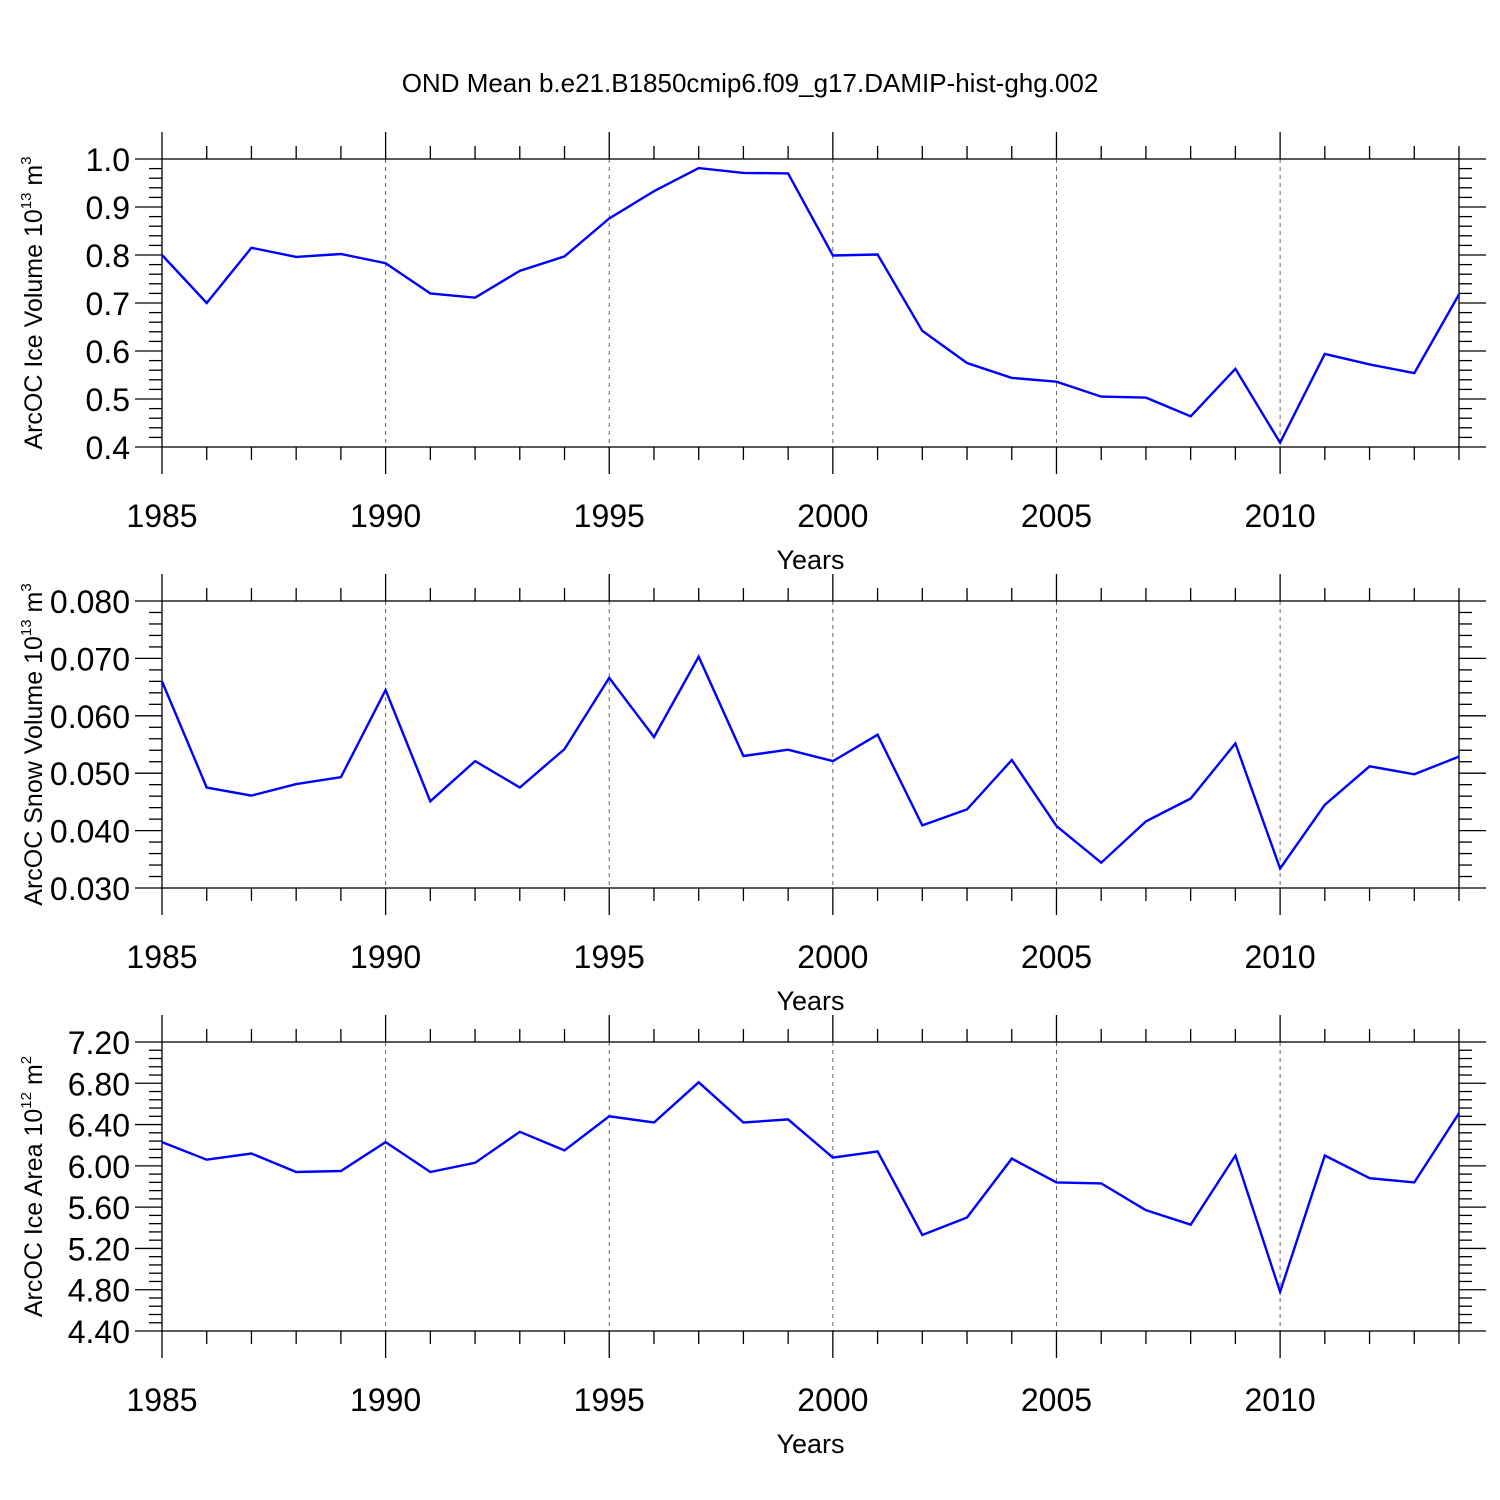 Image resolution: width=1500 pixels, height=1500 pixels. What do you see at coordinates (99, 1249) in the screenshot?
I see `y-tick-label: 5.20` at bounding box center [99, 1249].